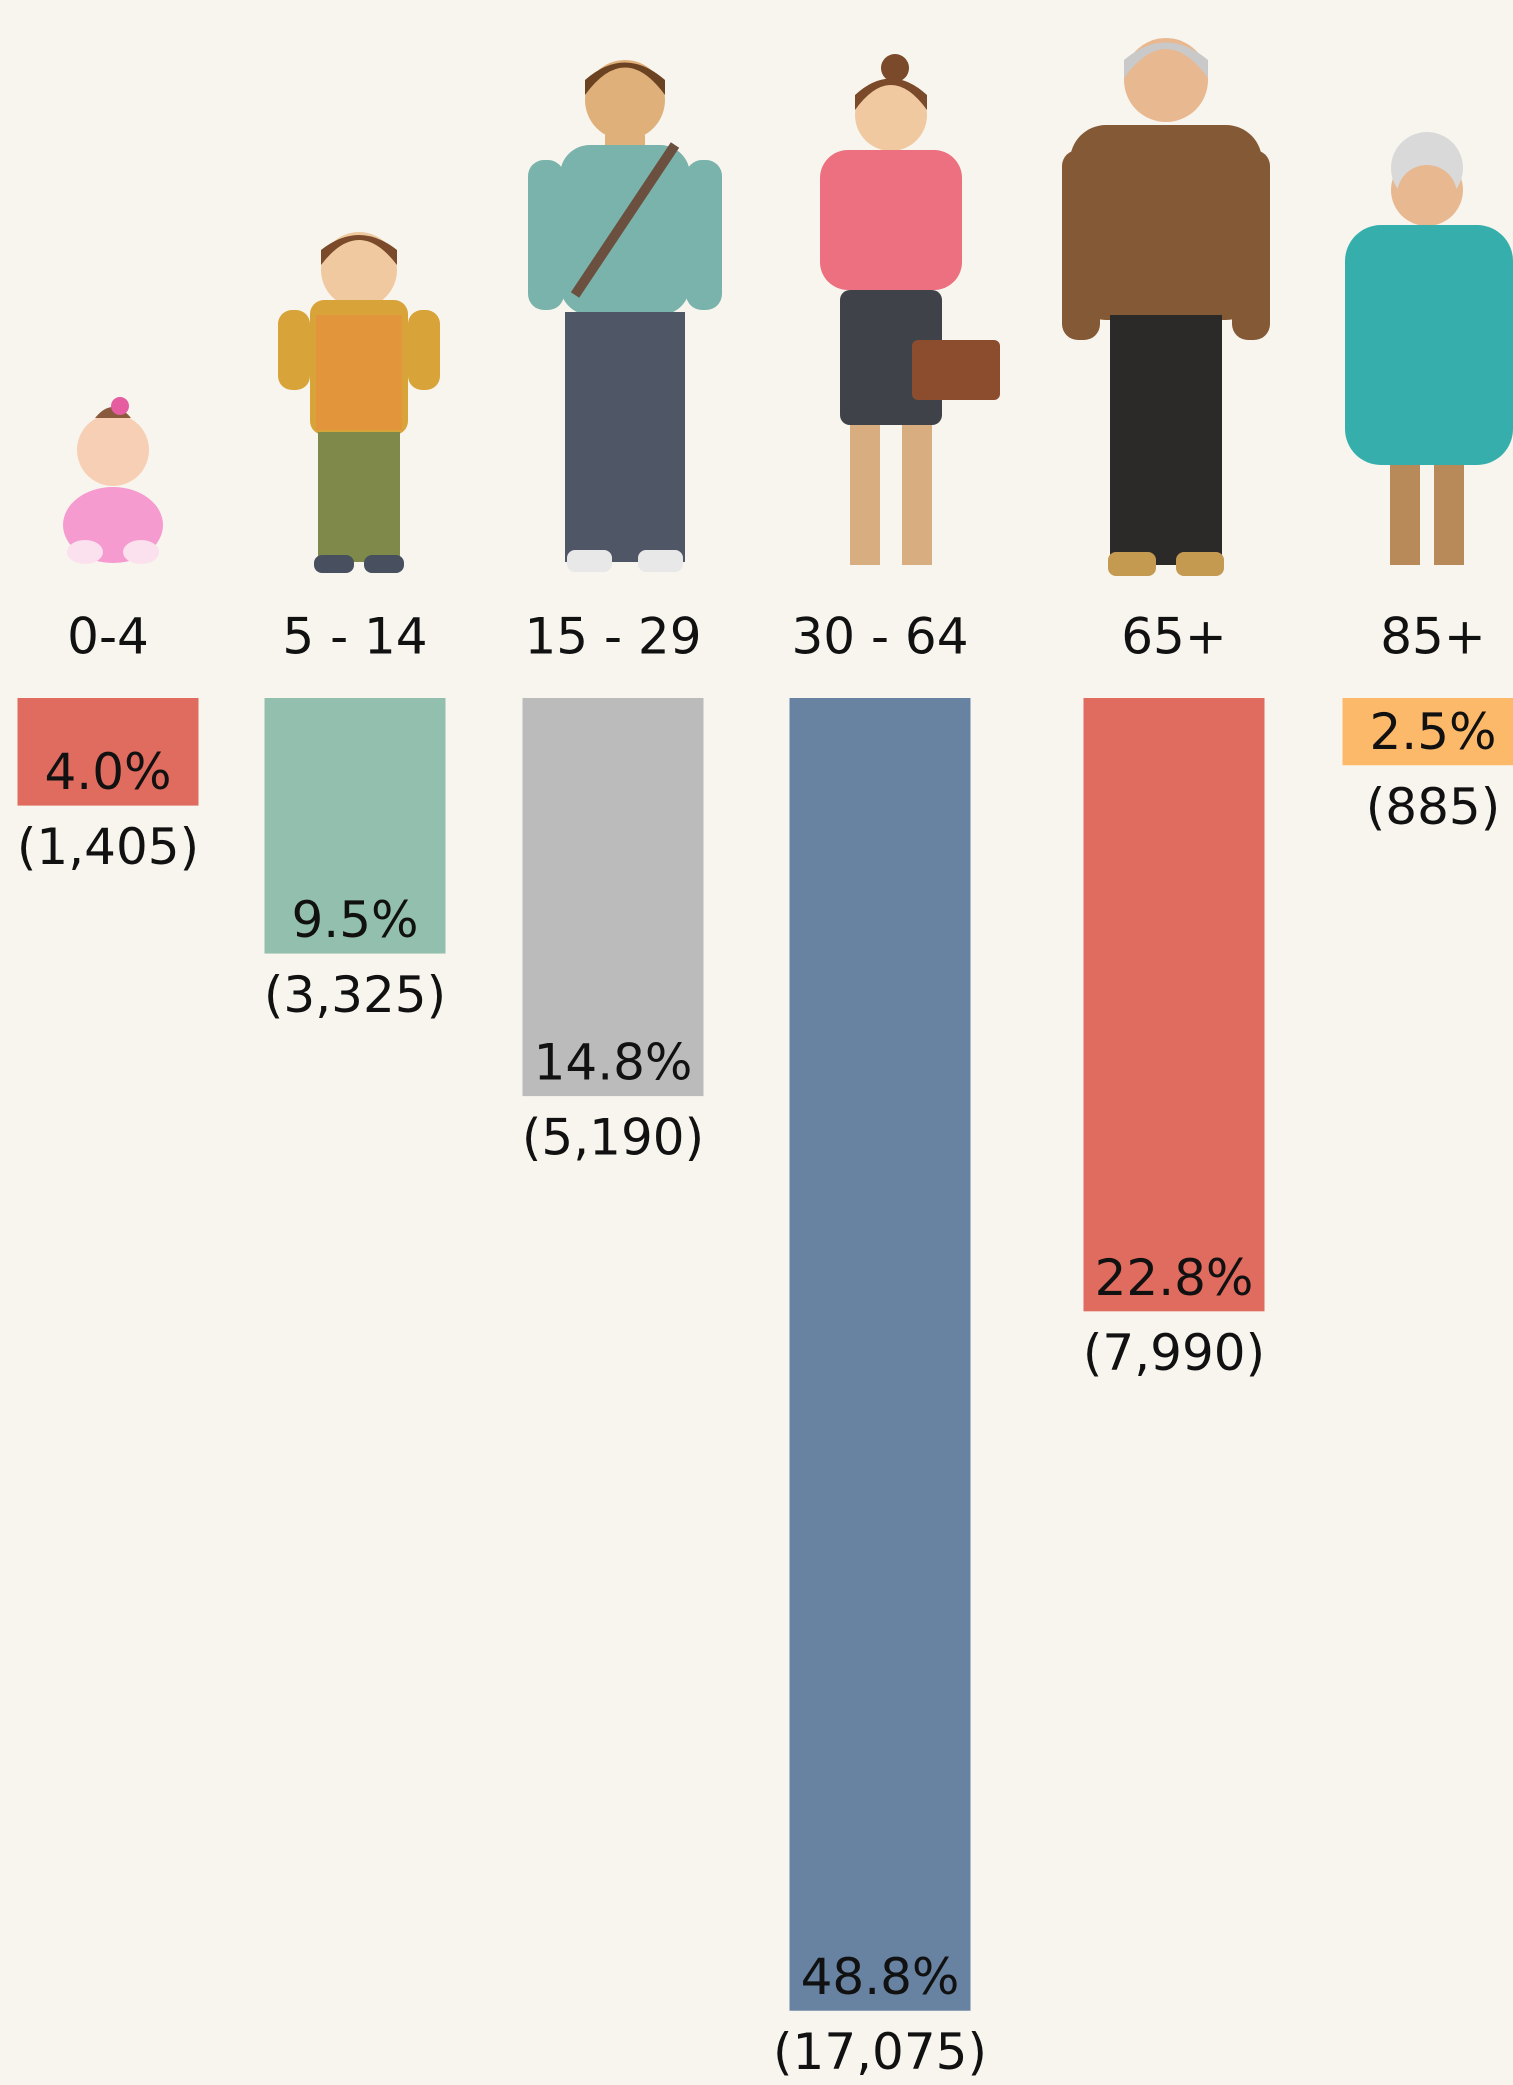 This screenshot has height=2085, width=1513. What do you see at coordinates (1174, 637) in the screenshot?
I see `category-label: 65+` at bounding box center [1174, 637].